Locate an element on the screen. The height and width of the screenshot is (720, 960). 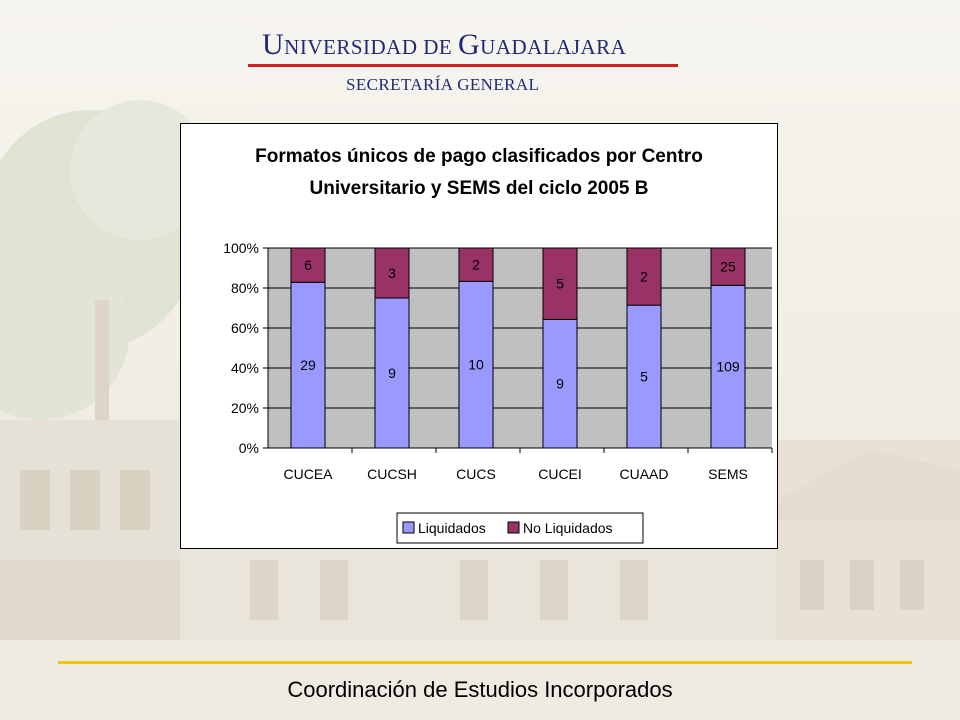
data-label-liquidados: 10 is located at coordinates (476, 365).